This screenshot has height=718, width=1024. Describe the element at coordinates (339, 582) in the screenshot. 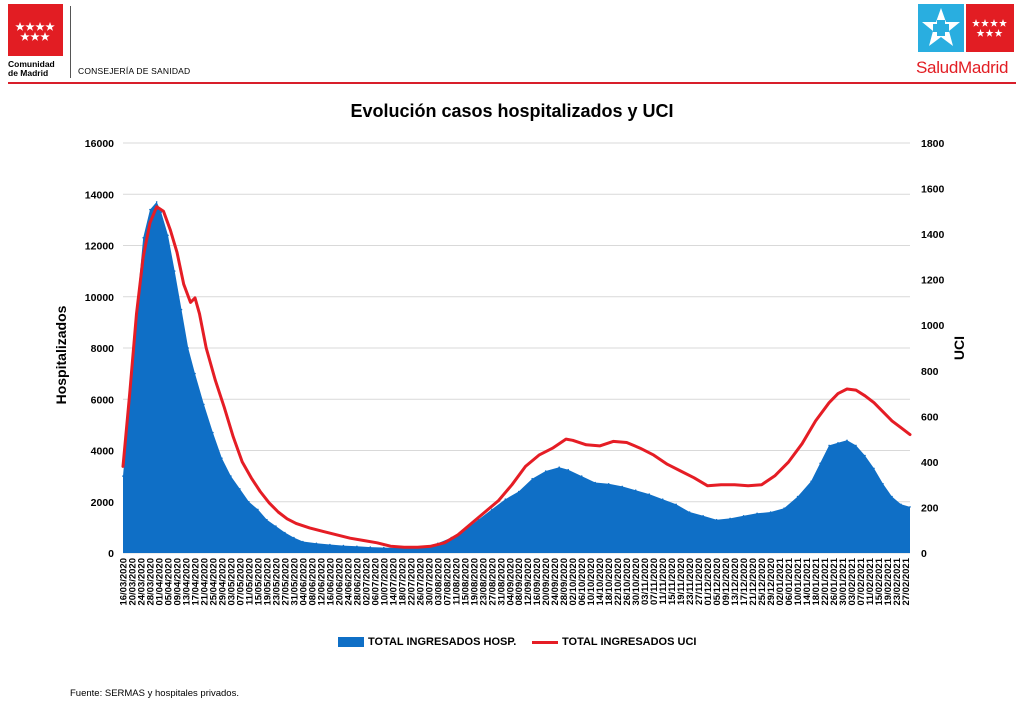

I see `x-tick-label: 20/06/2020` at that location.